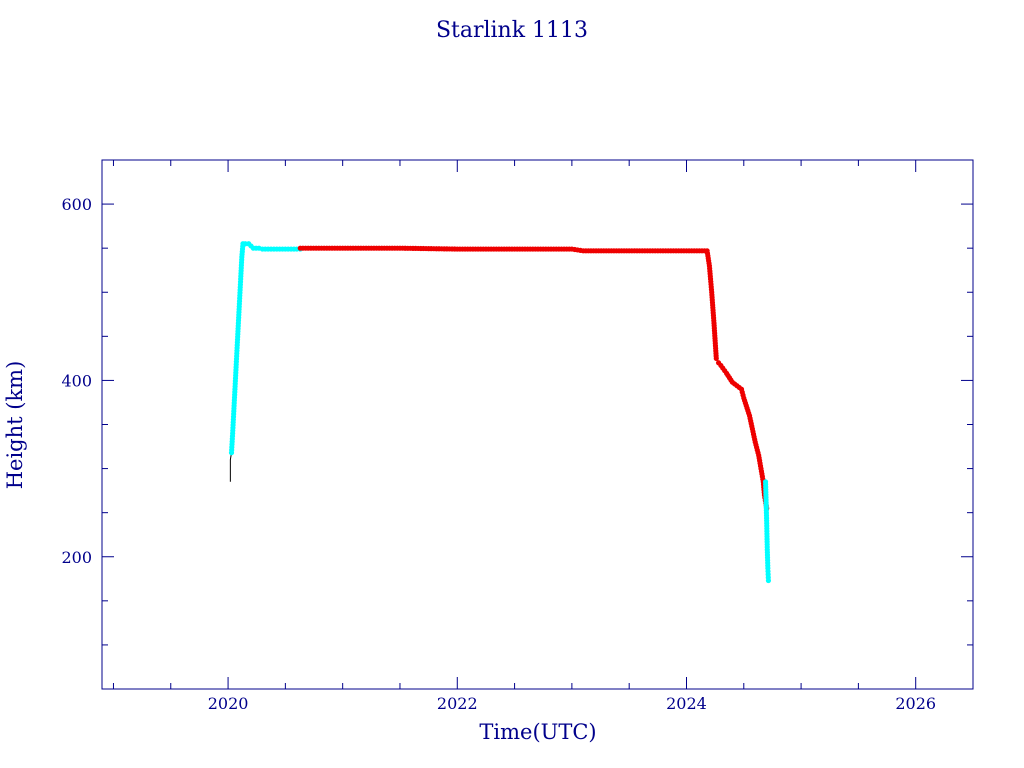  Describe the element at coordinates (228, 703) in the screenshot. I see `x-tick-label: 2020` at that location.